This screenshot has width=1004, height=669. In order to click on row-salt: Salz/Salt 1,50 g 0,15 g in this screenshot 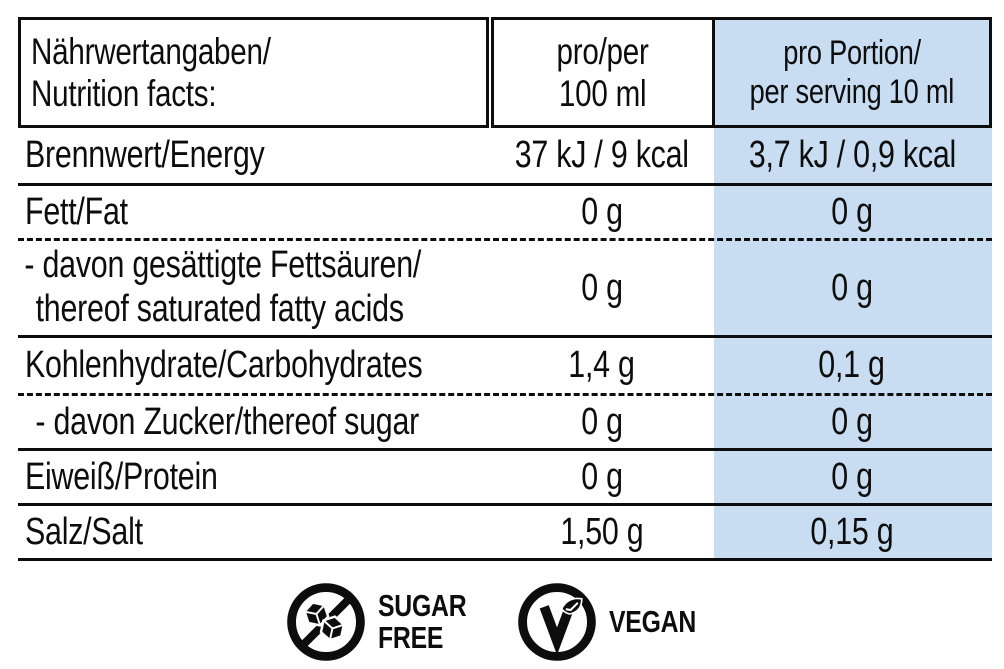, I will do `click(505, 533)`.